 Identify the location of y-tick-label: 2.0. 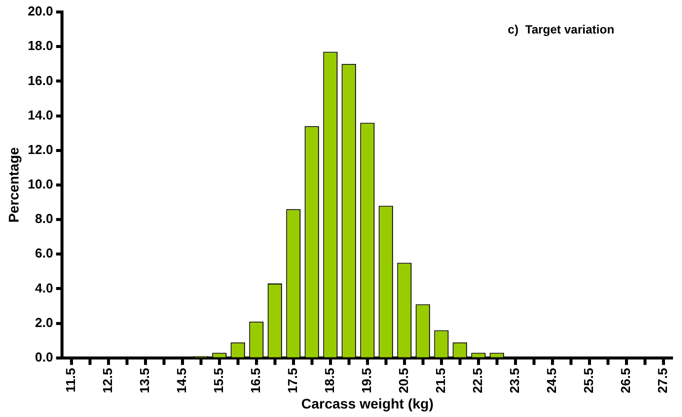
(44, 322).